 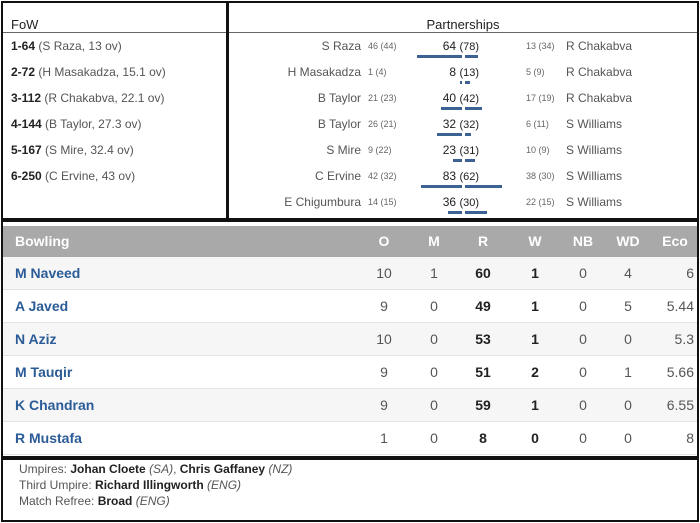 What do you see at coordinates (26, 150) in the screenshot?
I see `fow-score: 5-167` at bounding box center [26, 150].